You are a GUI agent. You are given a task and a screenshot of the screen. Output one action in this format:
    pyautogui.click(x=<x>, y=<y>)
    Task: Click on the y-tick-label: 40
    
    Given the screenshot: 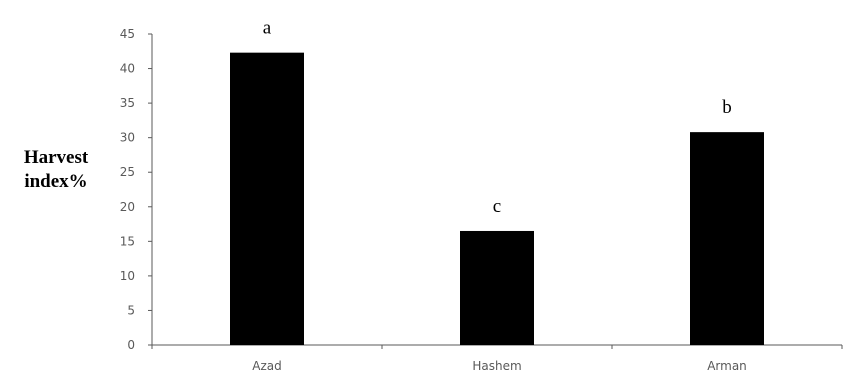 What is the action you would take?
    pyautogui.click(x=127, y=69)
    